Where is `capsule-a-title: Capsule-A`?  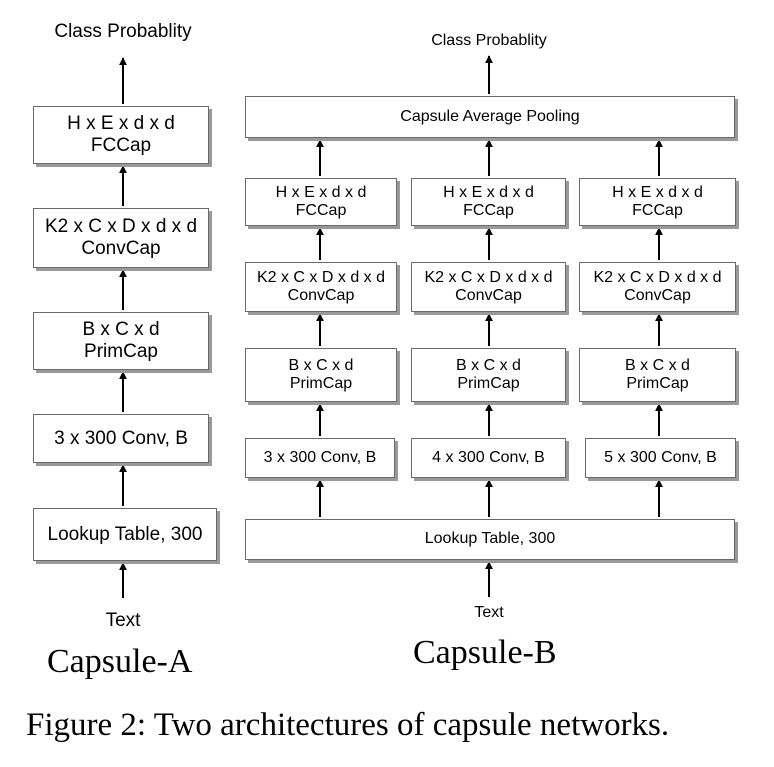
capsule-a-title: Capsule-A is located at coordinates (119, 662).